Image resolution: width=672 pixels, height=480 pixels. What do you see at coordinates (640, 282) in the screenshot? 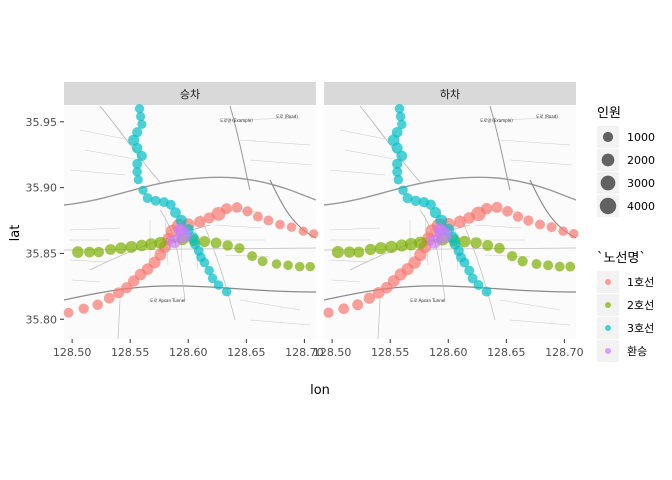
I see `color-legend-label: 1호선` at bounding box center [640, 282].